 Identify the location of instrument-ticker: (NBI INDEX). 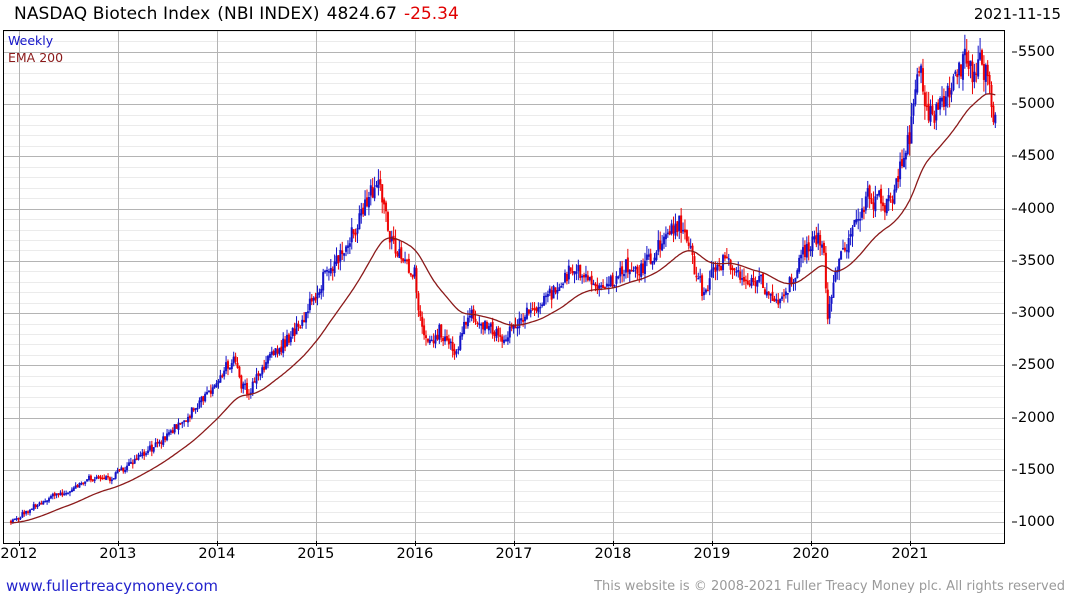
(268, 14).